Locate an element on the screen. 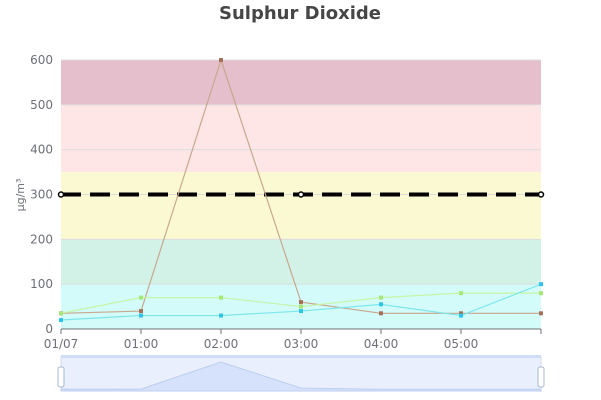 Image resolution: width=601 pixels, height=400 pixels. zoom-top-bar is located at coordinates (301, 356).